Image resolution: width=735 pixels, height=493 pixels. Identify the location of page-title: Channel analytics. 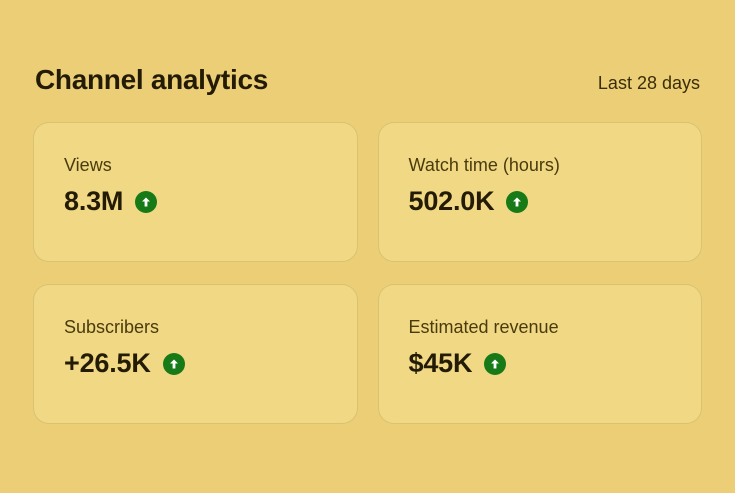
(151, 79).